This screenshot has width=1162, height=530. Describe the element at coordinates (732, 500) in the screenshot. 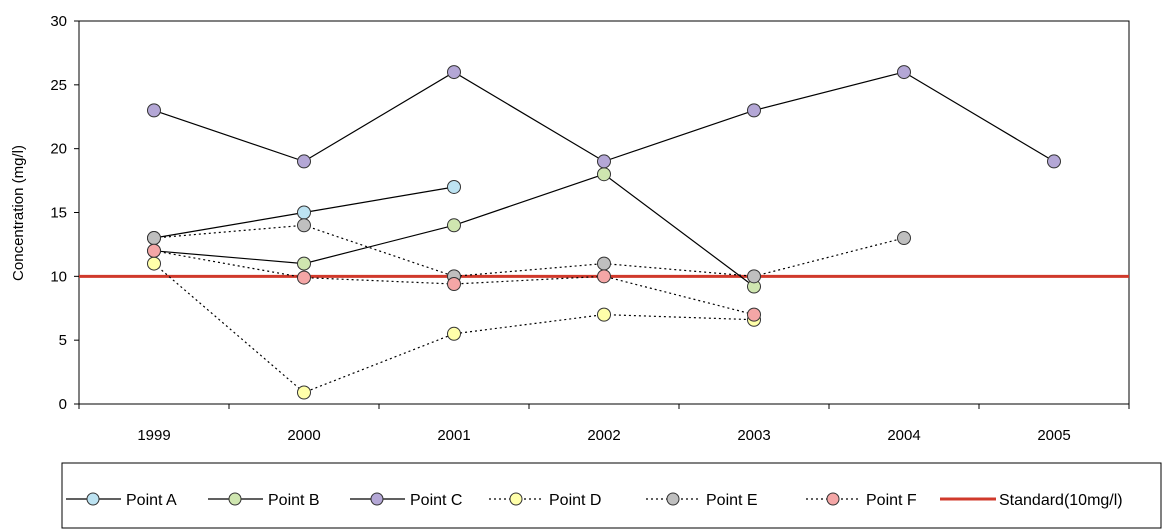

I see `legend-label-point-e: Point E` at that location.